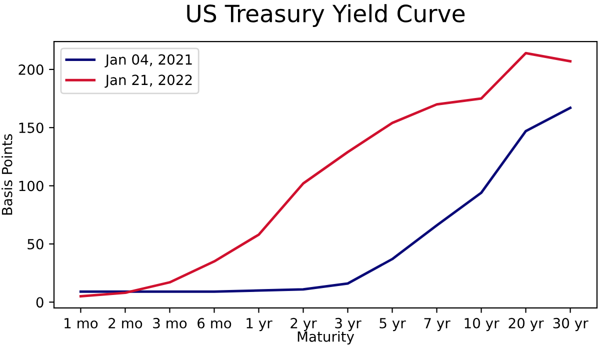 The image size is (600, 346). What do you see at coordinates (526, 325) in the screenshot?
I see `x-tick-label: 20 yr` at bounding box center [526, 325].